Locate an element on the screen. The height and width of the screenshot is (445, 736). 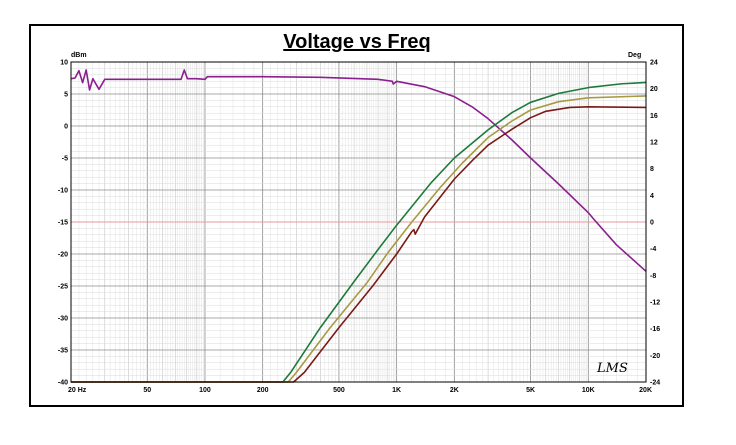
right-y-tick-label: 0 is located at coordinates (652, 223).